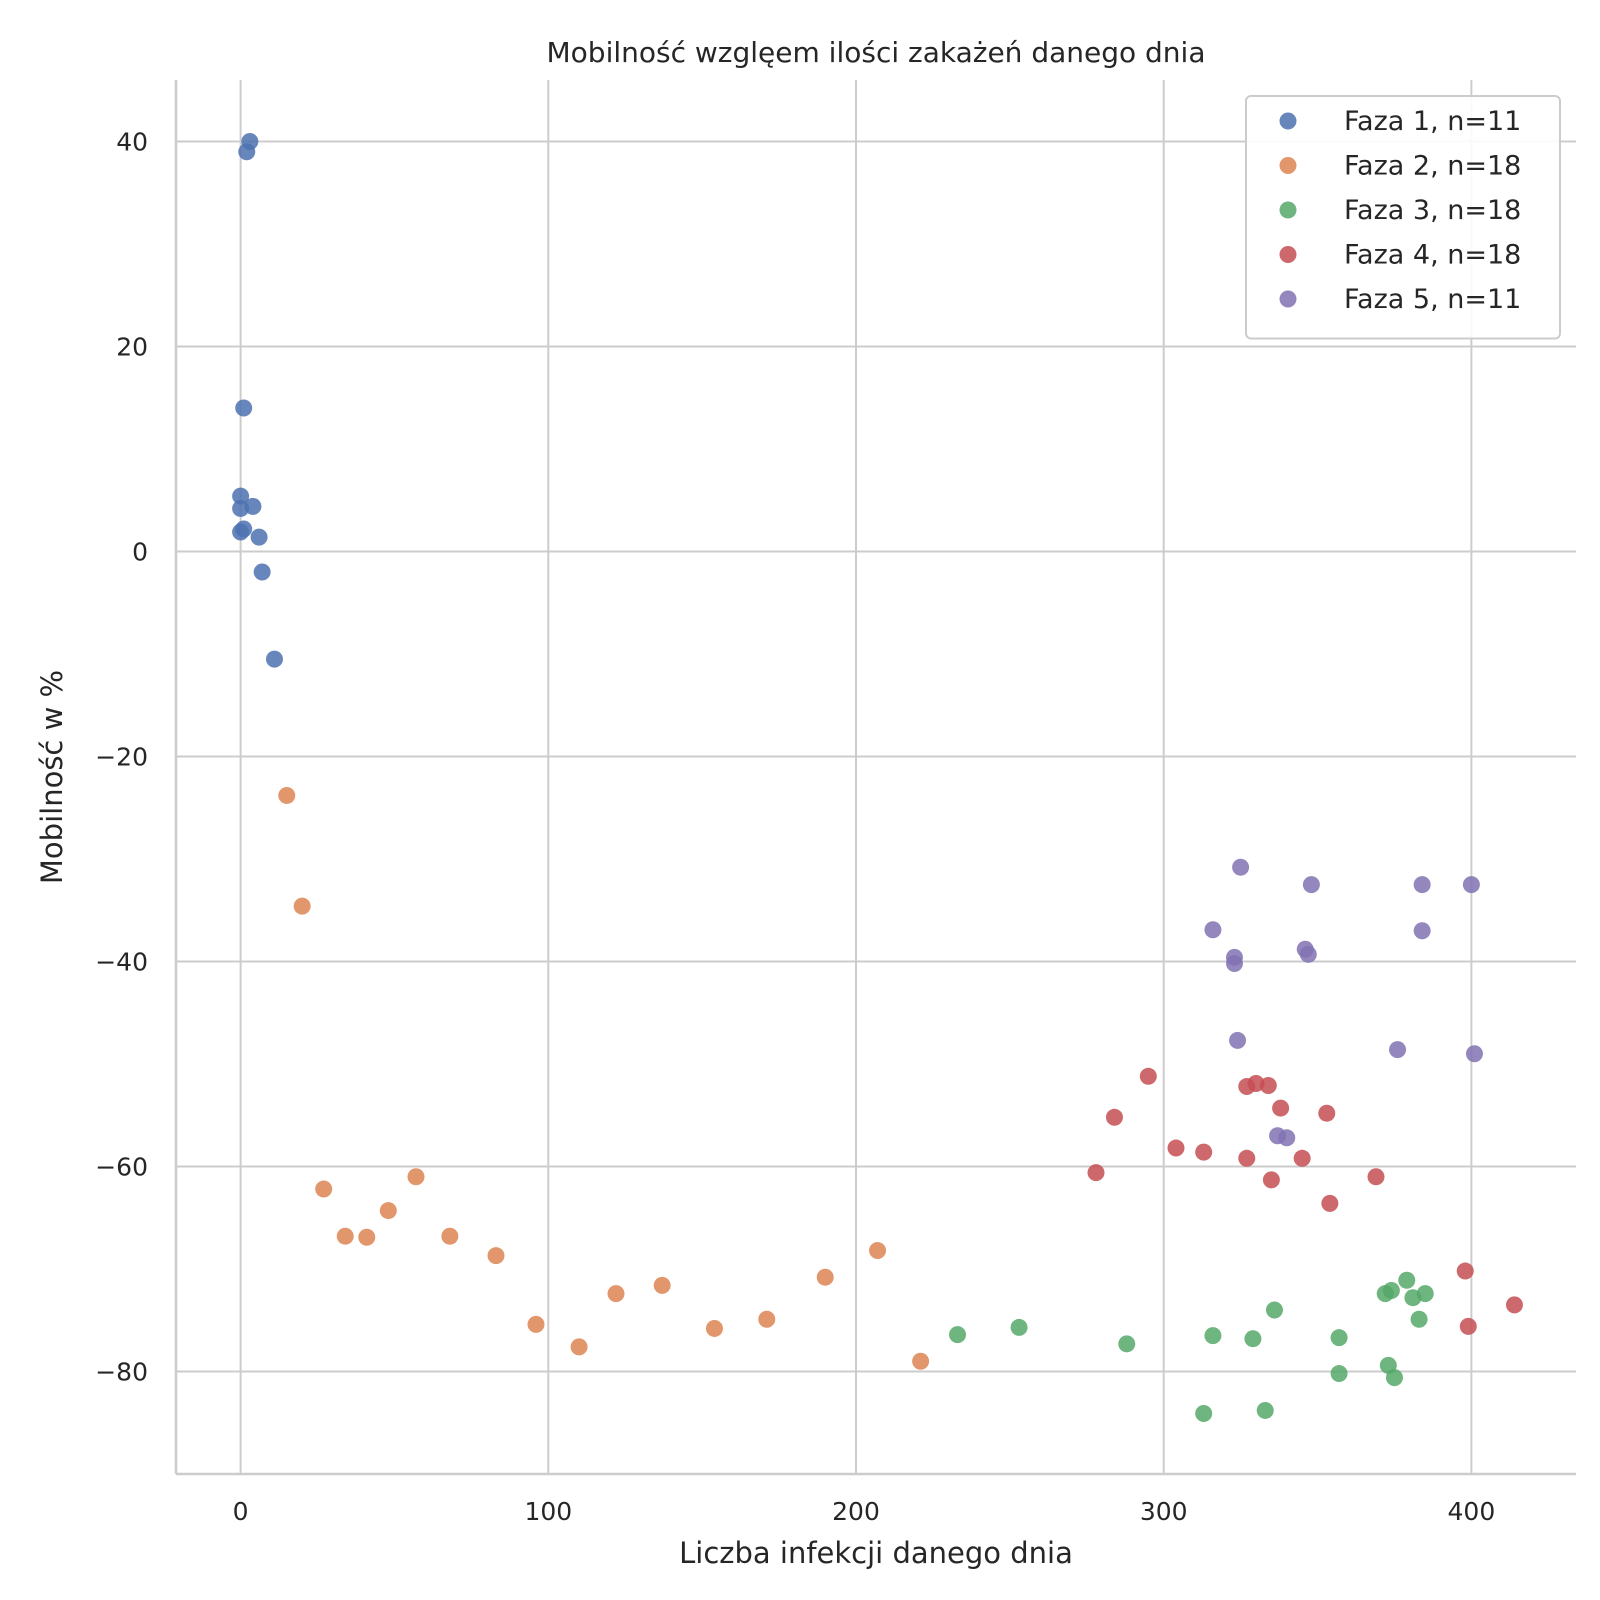 Image resolution: width=1600 pixels, height=1600 pixels. What do you see at coordinates (1432, 121) in the screenshot?
I see `legend-label: Faza 1, n=11` at bounding box center [1432, 121].